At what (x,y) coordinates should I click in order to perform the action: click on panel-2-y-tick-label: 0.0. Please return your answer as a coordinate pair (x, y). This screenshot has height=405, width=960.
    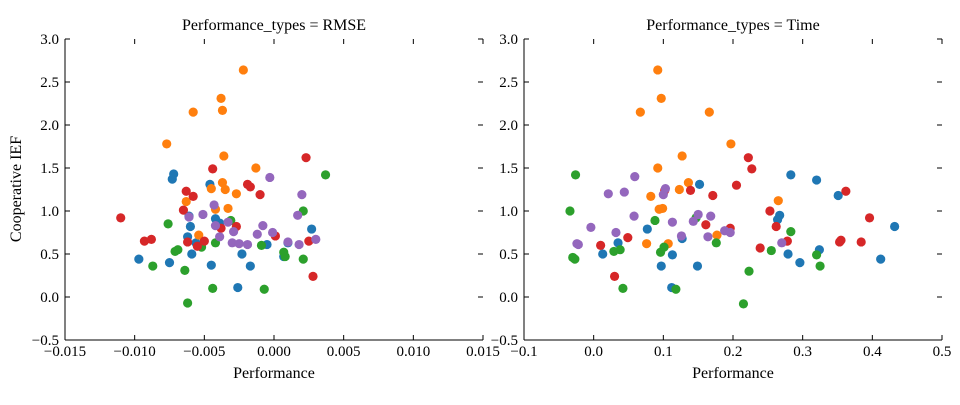
    Looking at the image, I should click on (508, 298).